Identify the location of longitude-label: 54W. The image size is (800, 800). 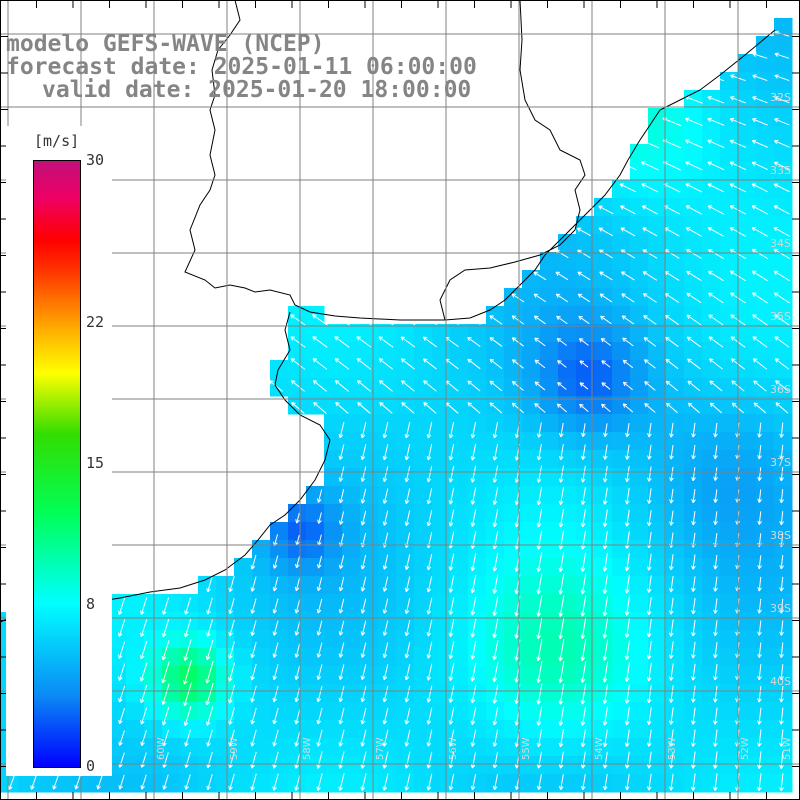
(599, 748).